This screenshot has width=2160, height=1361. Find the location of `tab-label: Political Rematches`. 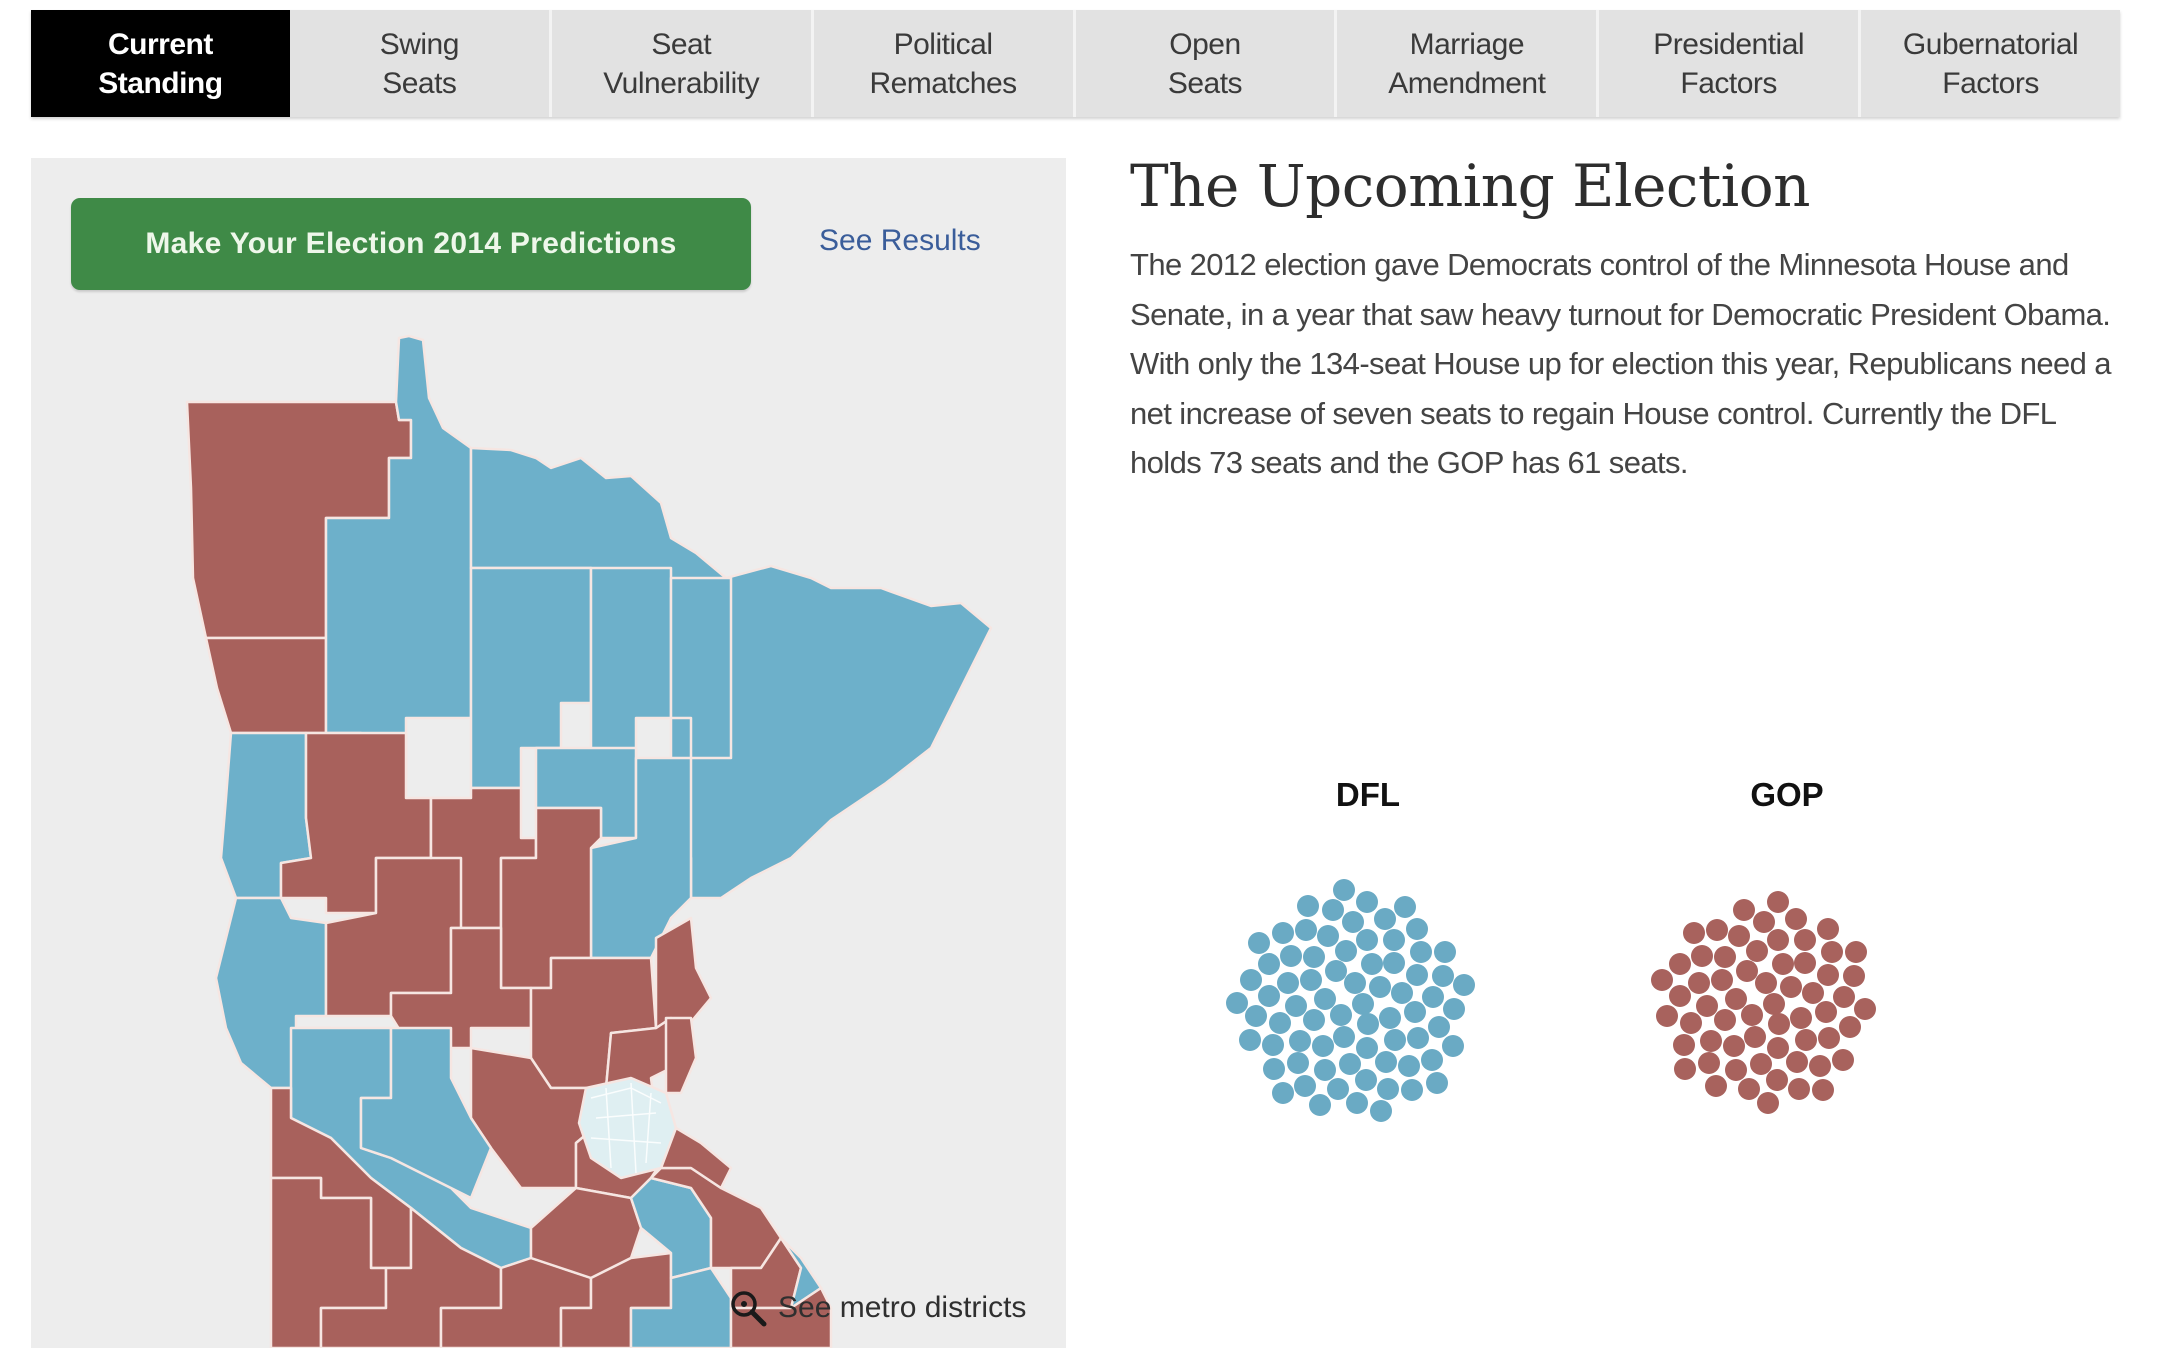

tab-label: Political Rematches is located at coordinates (943, 63).